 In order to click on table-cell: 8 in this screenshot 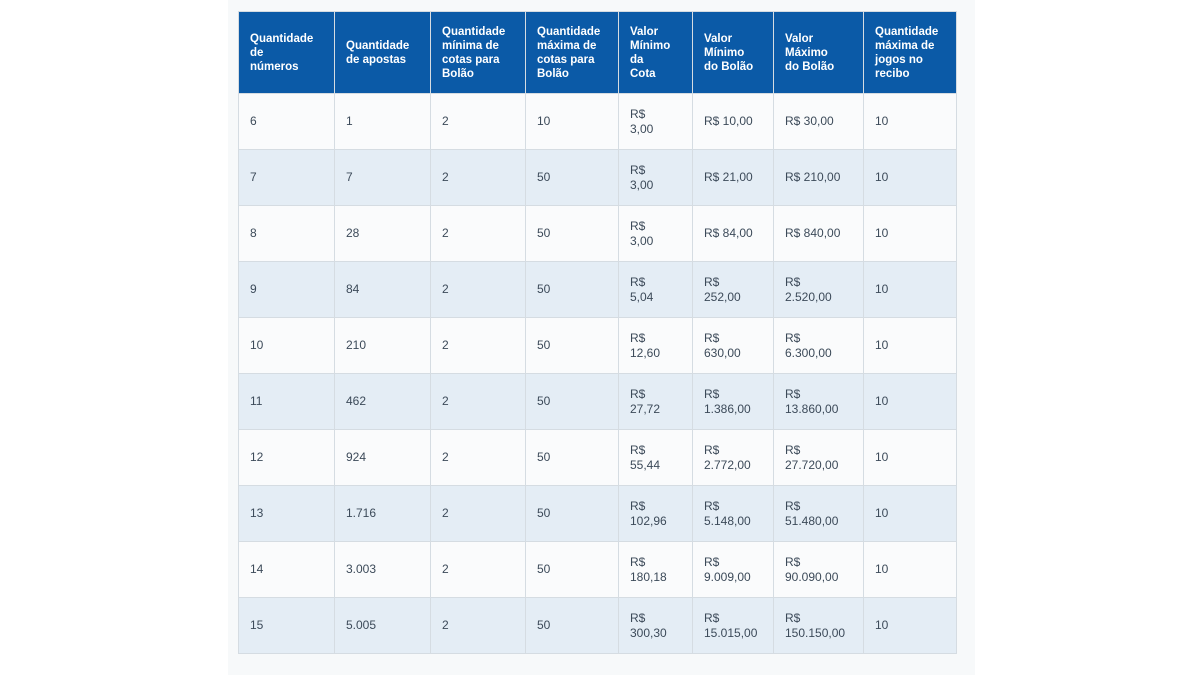, I will do `click(286, 233)`.